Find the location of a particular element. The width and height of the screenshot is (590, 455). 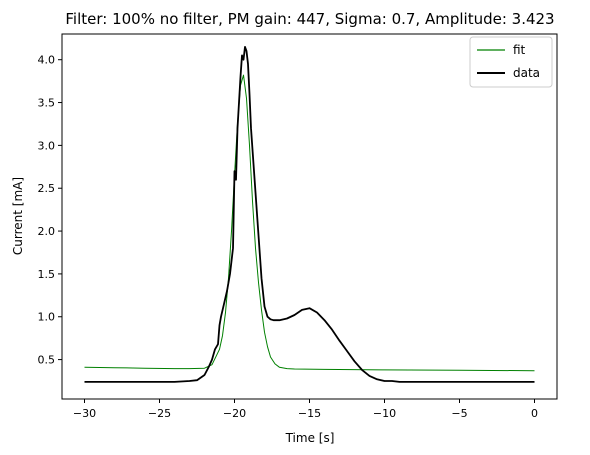

y-tick-label: 2.0 is located at coordinates (47, 231).